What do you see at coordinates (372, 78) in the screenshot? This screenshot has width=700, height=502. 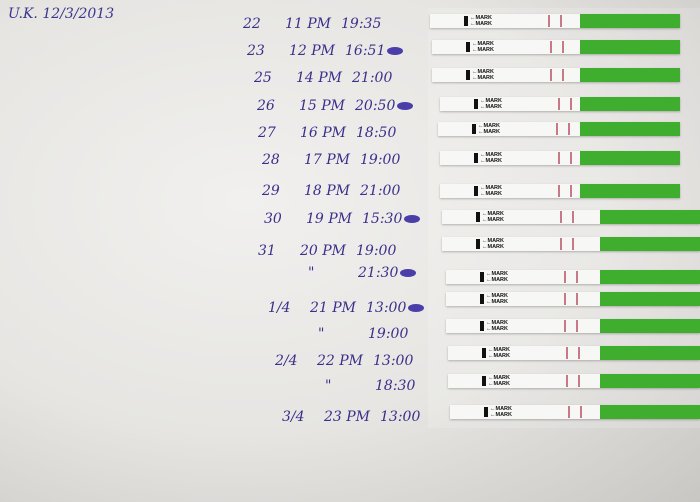 I see `entry-time: 21:00` at bounding box center [372, 78].